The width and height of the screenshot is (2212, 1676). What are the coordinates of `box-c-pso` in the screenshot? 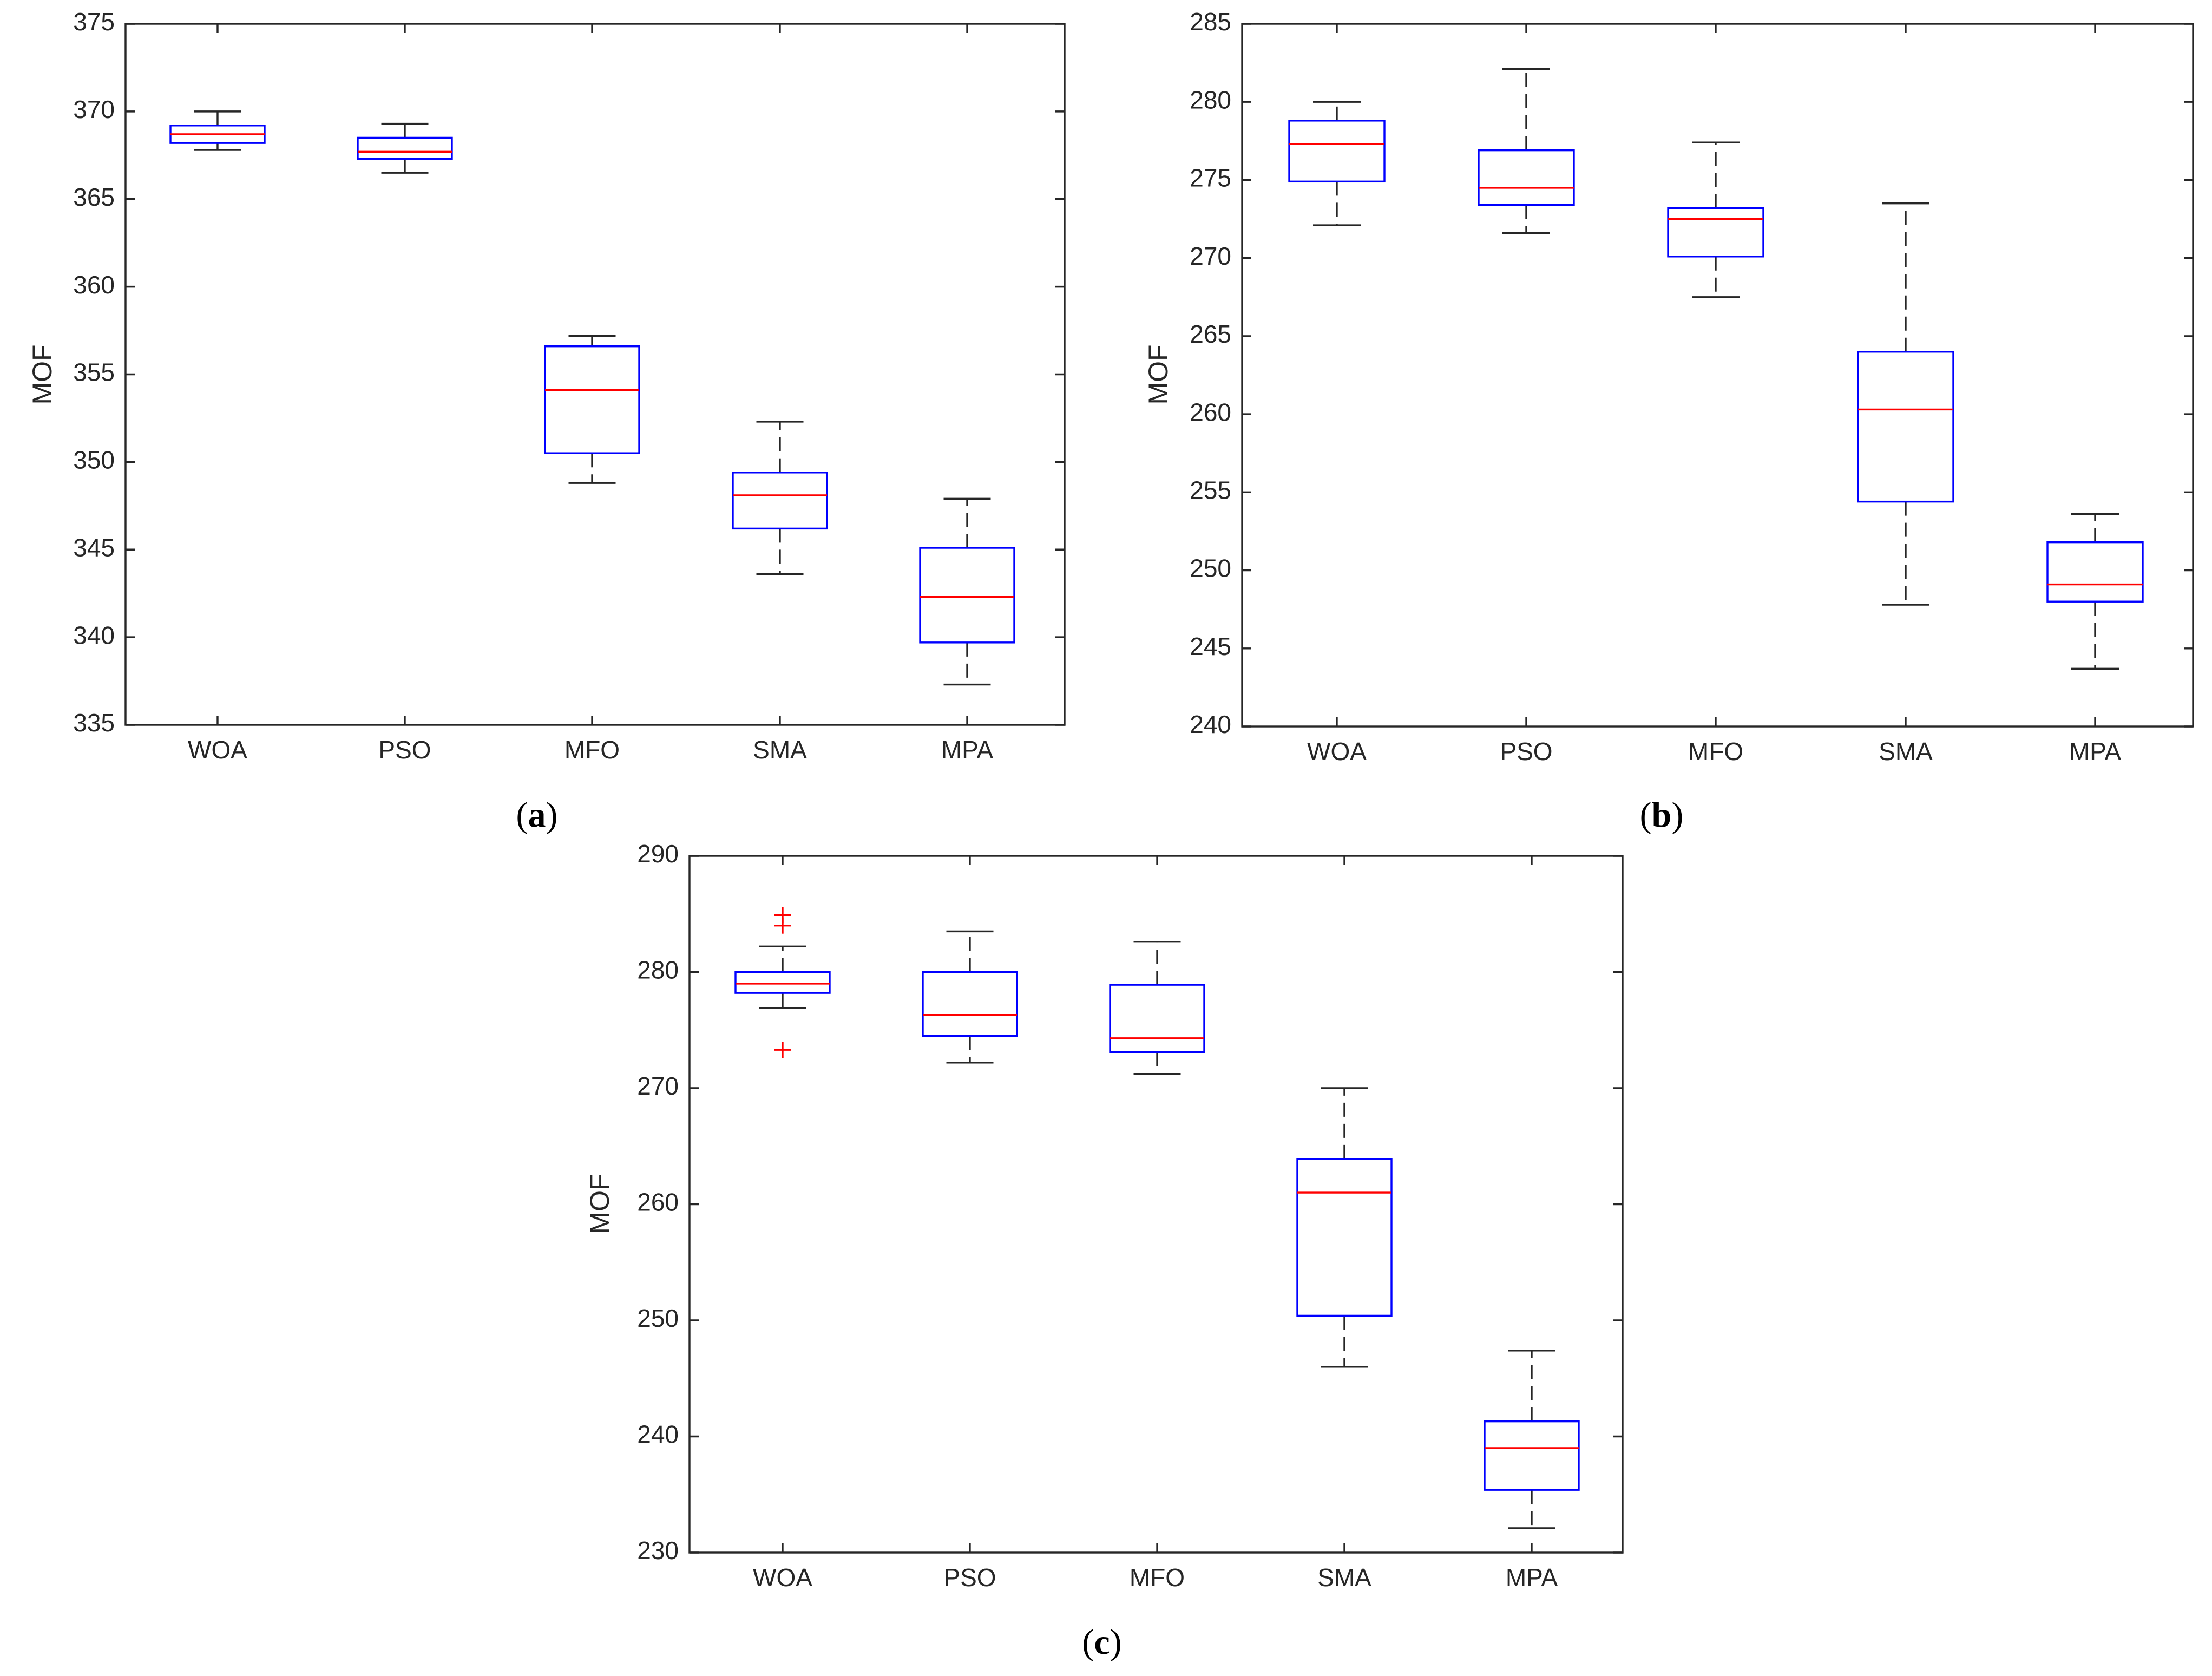 It's located at (970, 997).